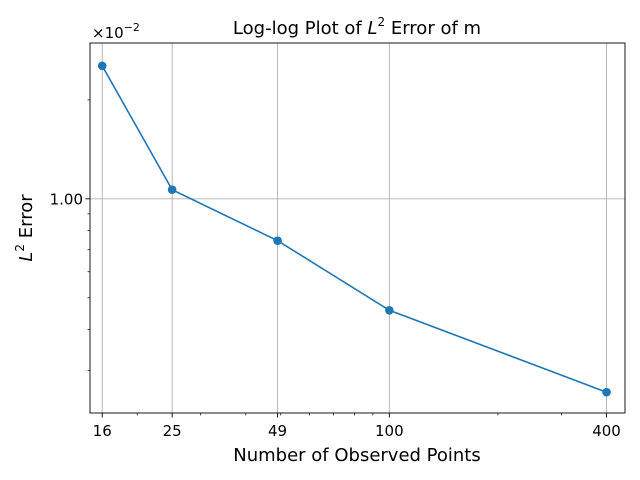  Describe the element at coordinates (66, 199) in the screenshot. I see `y-tick-label: 1.00` at that location.